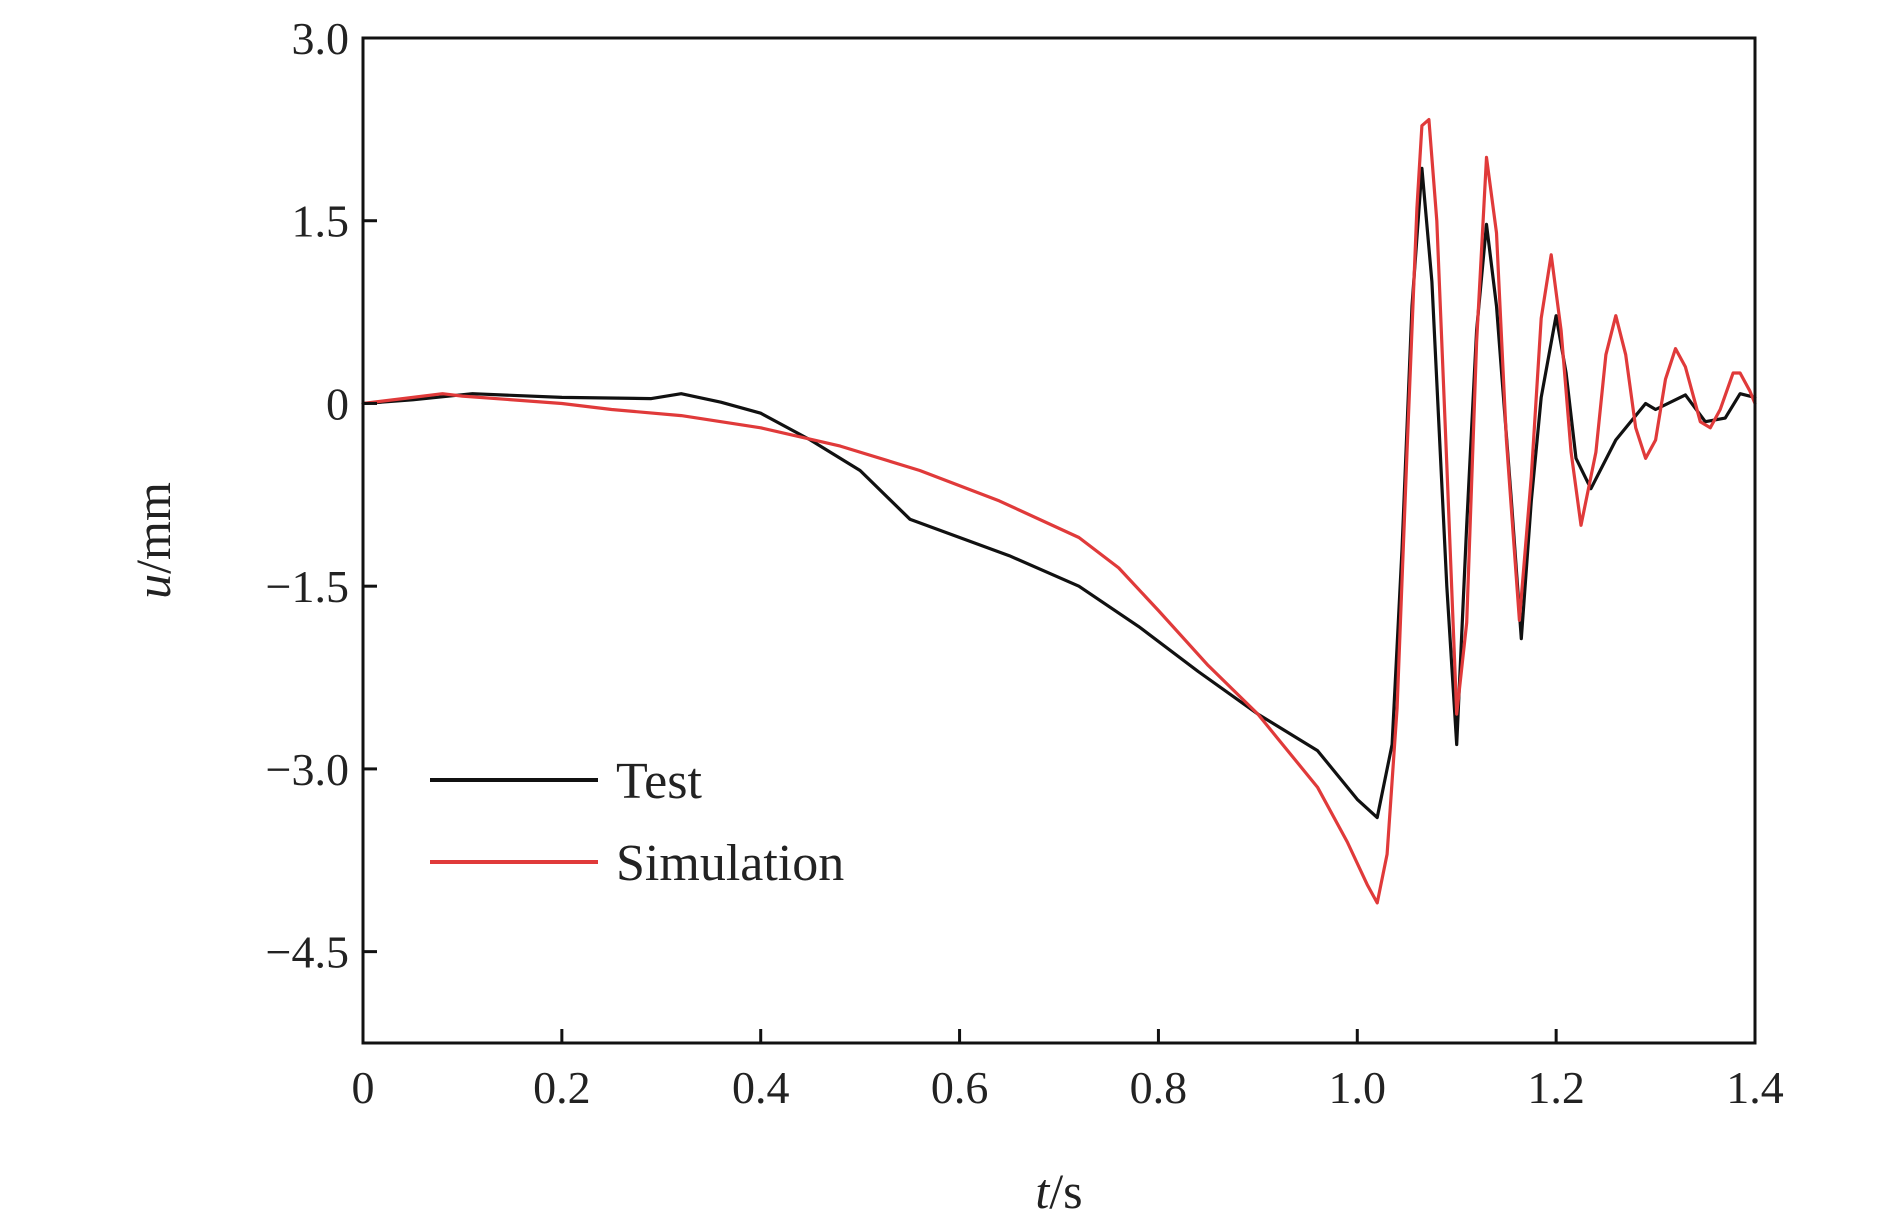  Describe the element at coordinates (1065, 1191) in the screenshot. I see `x-axis-unit: /s` at that location.